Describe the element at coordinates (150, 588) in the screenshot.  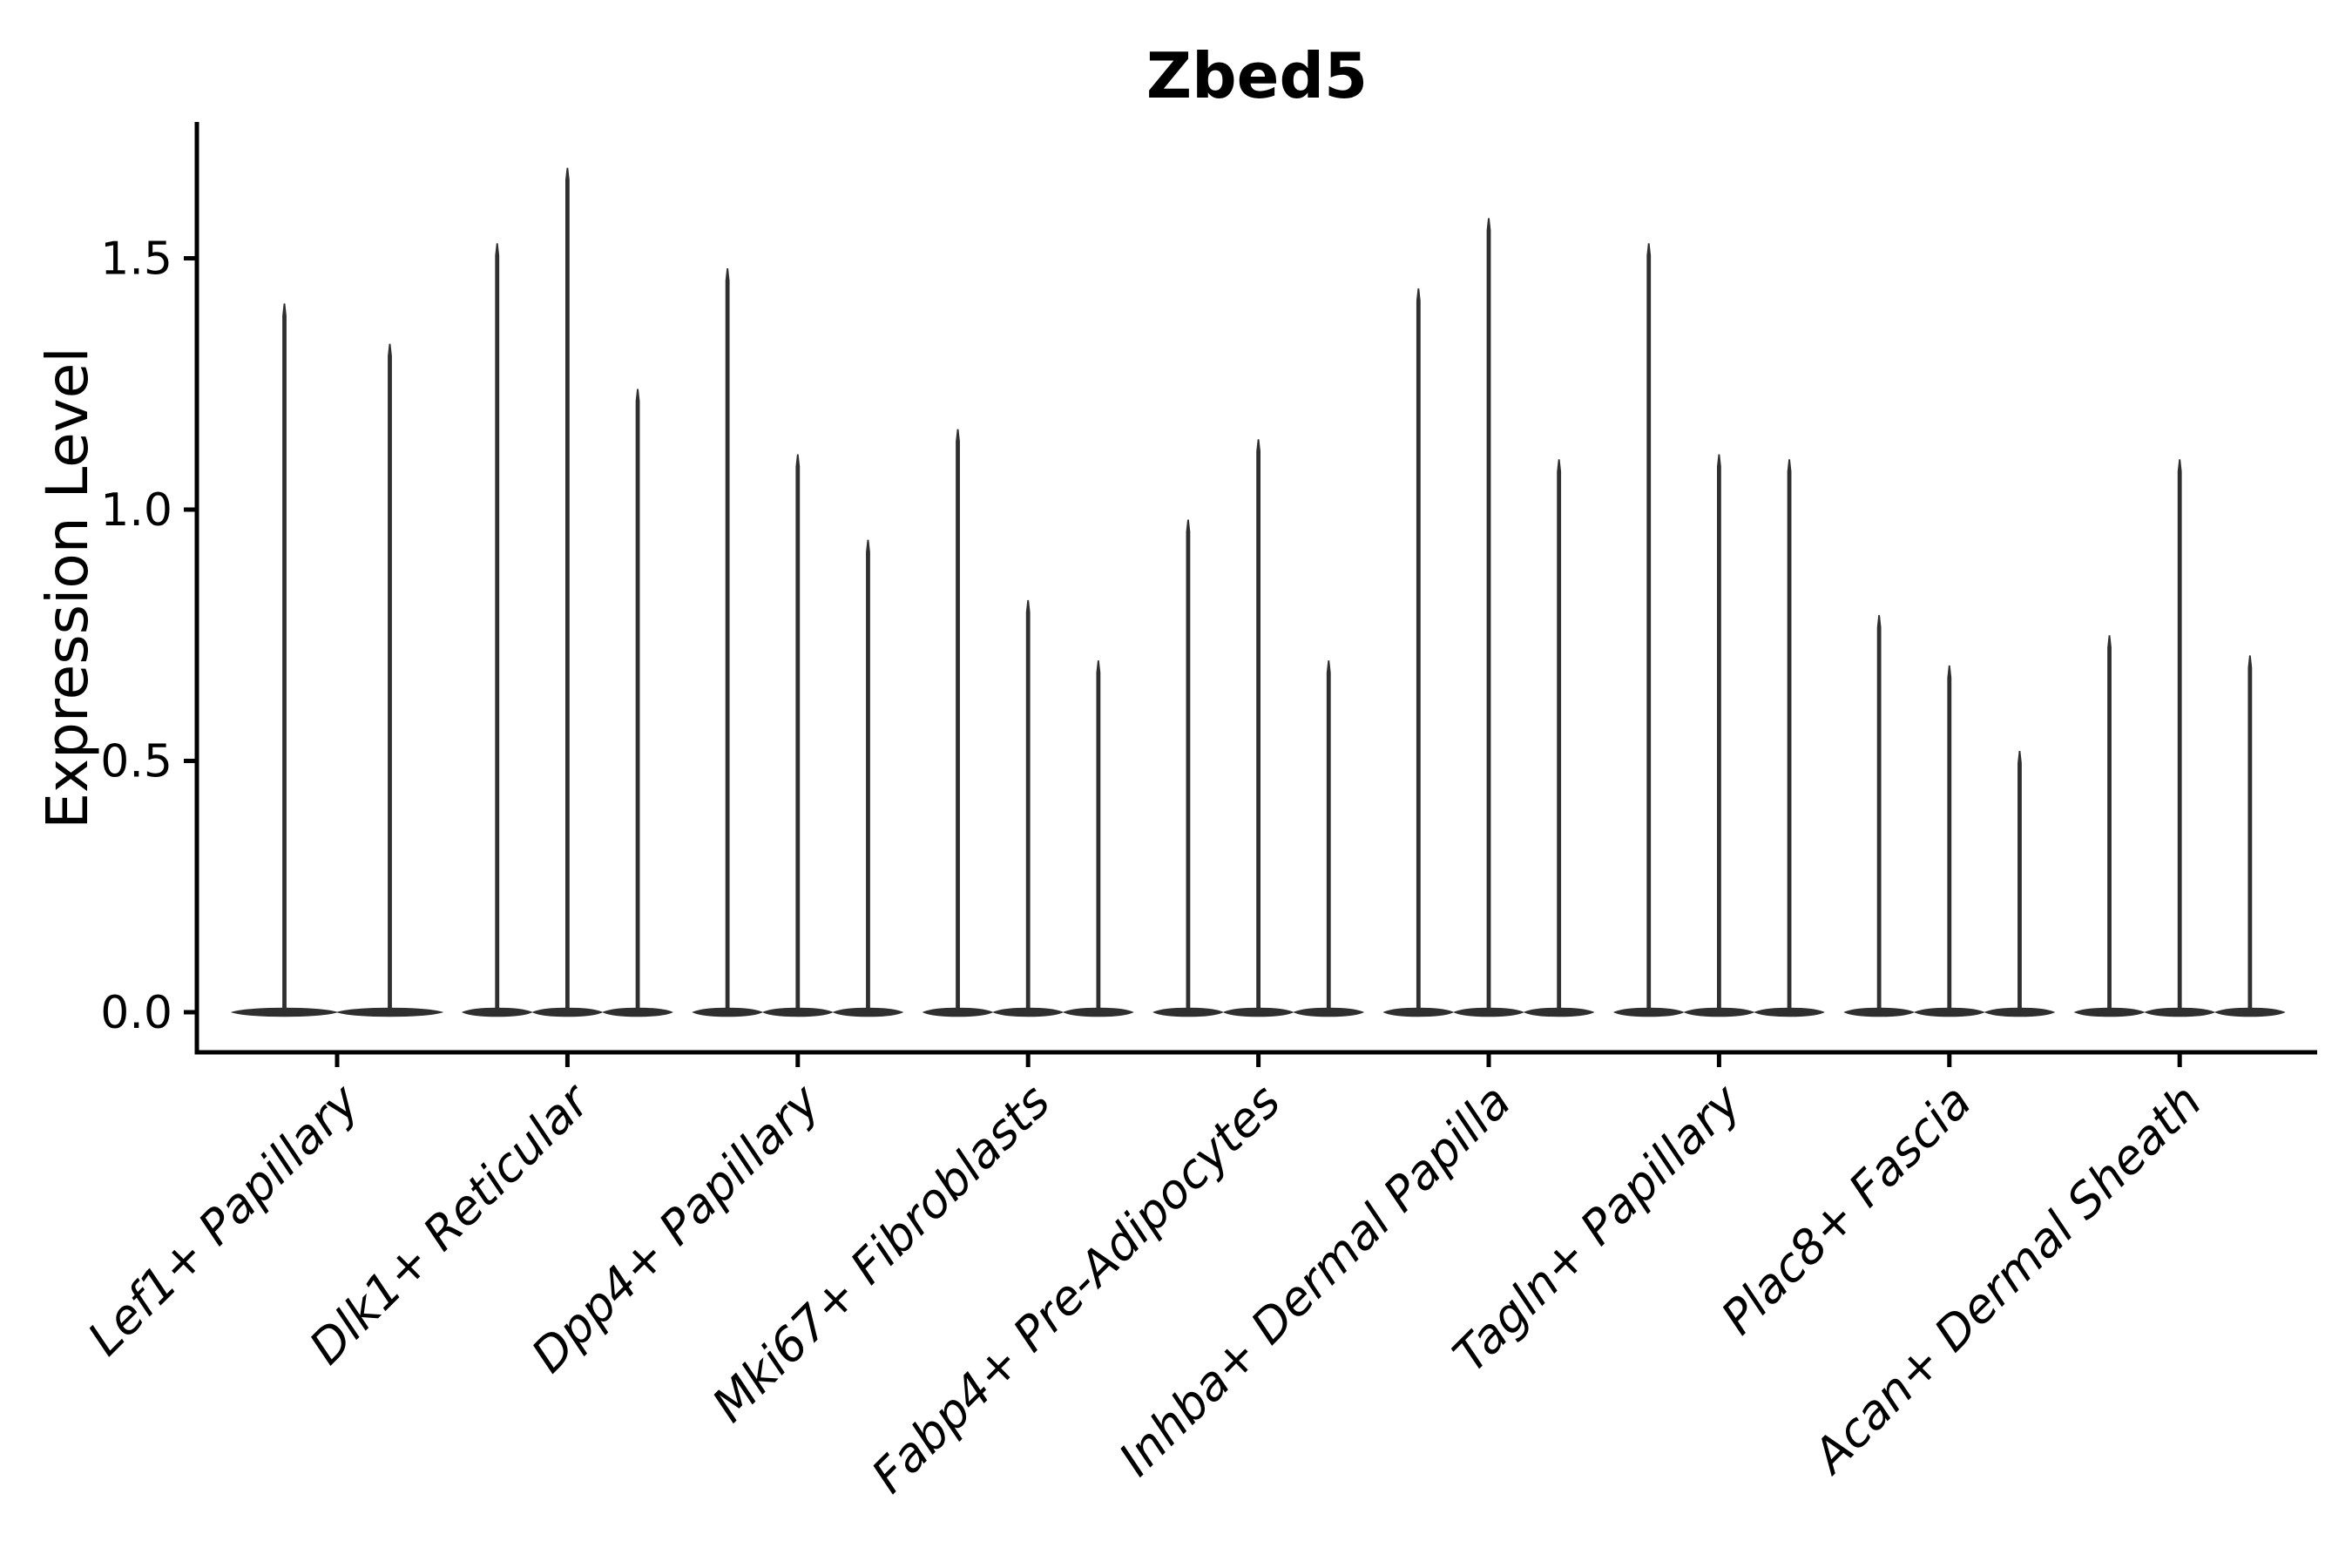
I see `y-axis: 0.0 0.5 1.0 1.5` at that location.